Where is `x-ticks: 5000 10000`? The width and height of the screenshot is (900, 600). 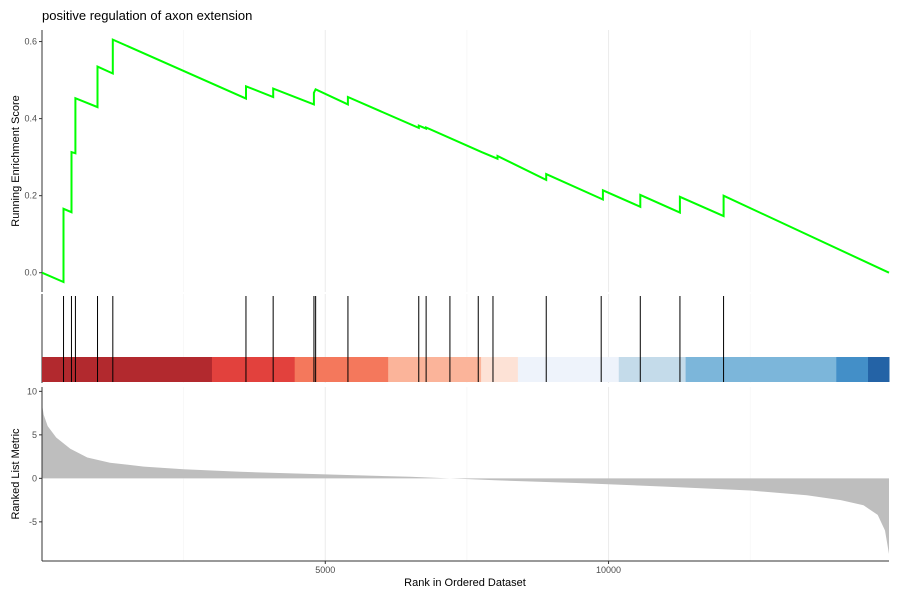
x-ticks: 5000 10000 is located at coordinates (468, 568).